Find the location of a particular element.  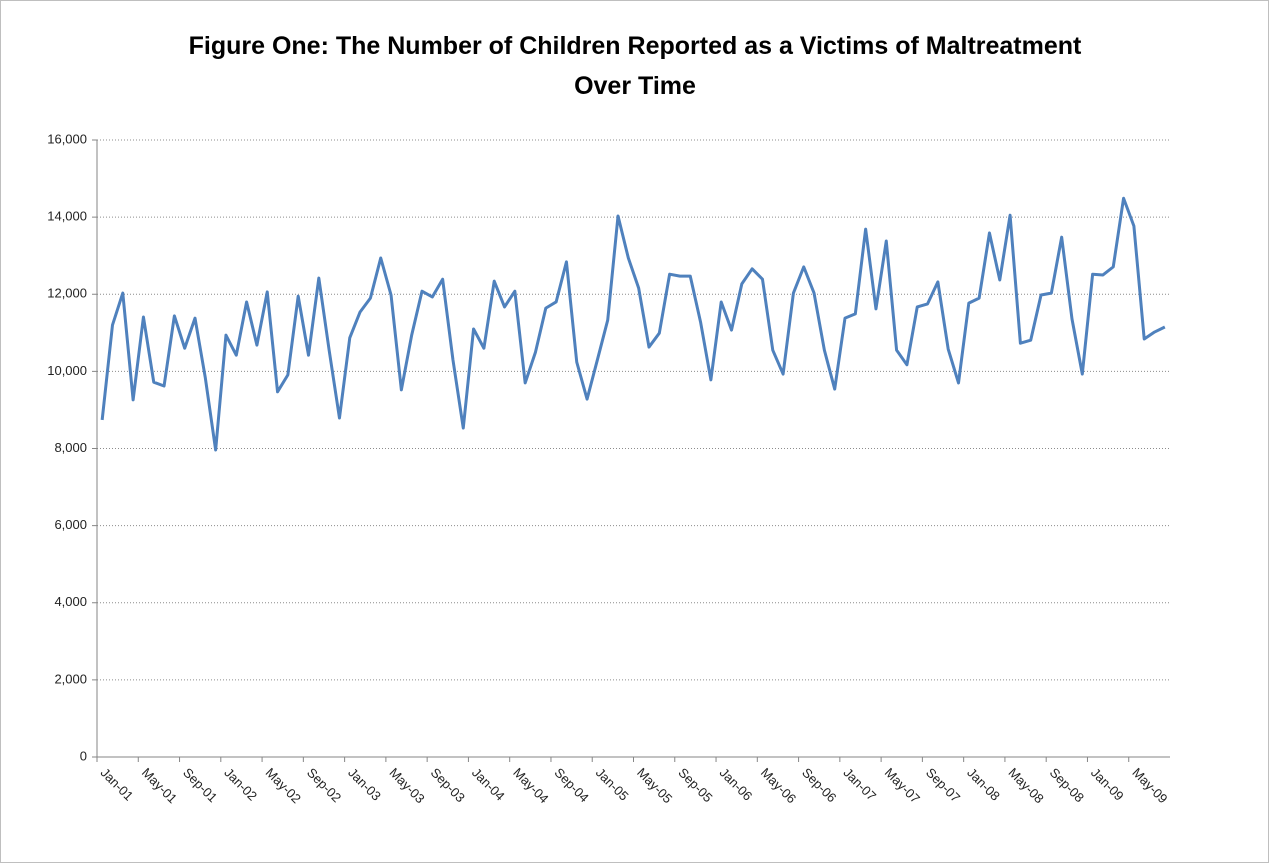

x-tick-label: May-03 is located at coordinates (406, 785).